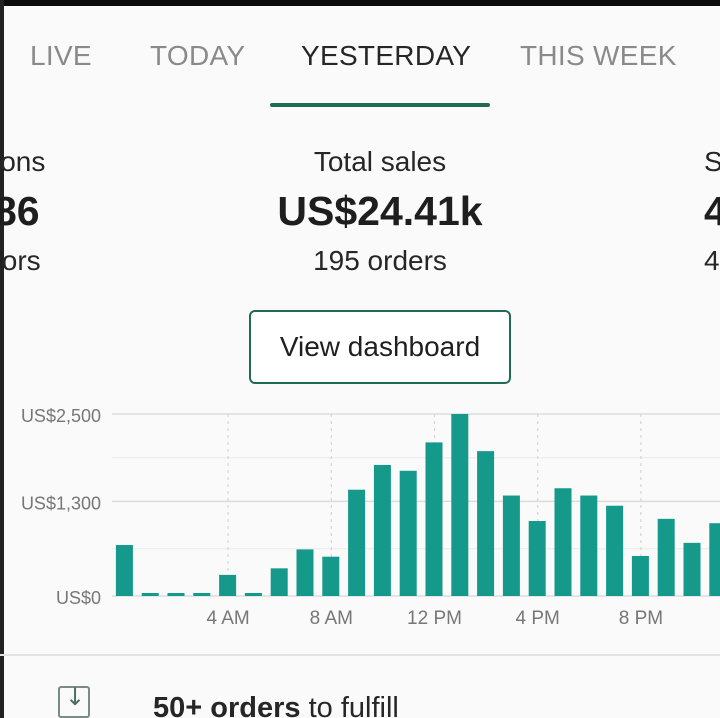 The width and height of the screenshot is (720, 718). What do you see at coordinates (198, 55) in the screenshot?
I see `tab-today: TODAY` at bounding box center [198, 55].